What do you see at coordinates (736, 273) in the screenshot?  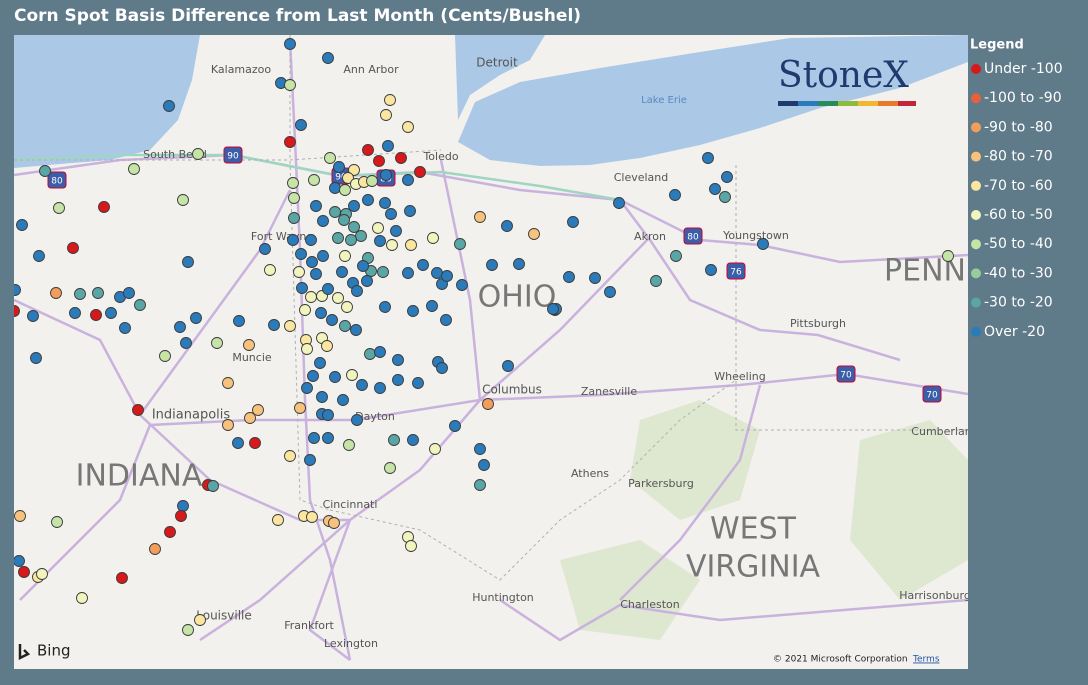 I see `shield-label: 76` at bounding box center [736, 273].